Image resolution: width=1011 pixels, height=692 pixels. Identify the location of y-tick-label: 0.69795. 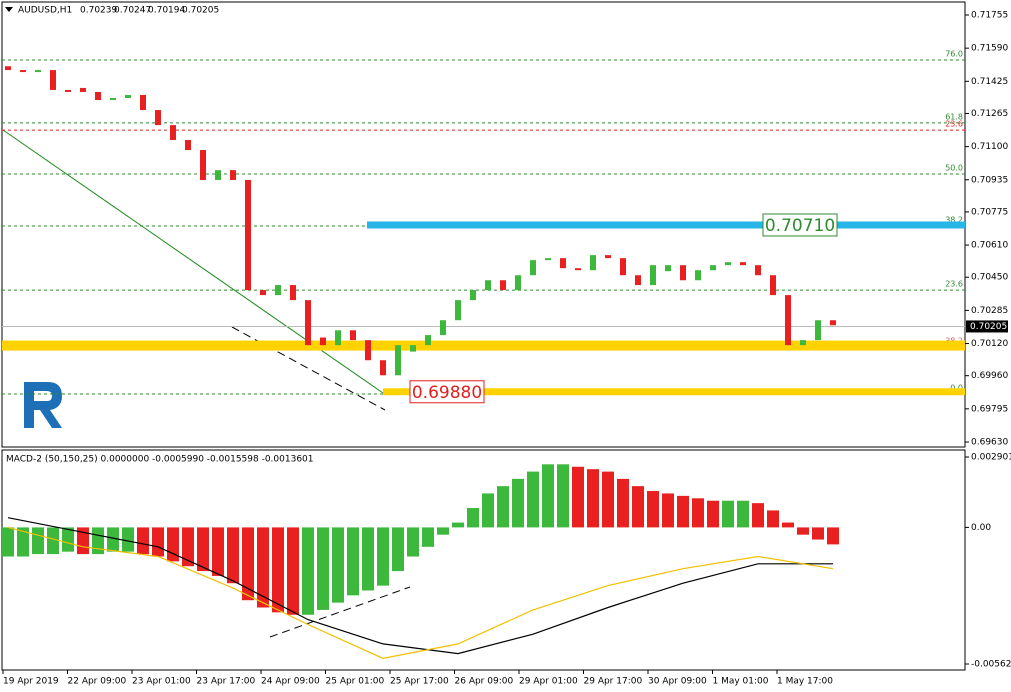
(989, 409).